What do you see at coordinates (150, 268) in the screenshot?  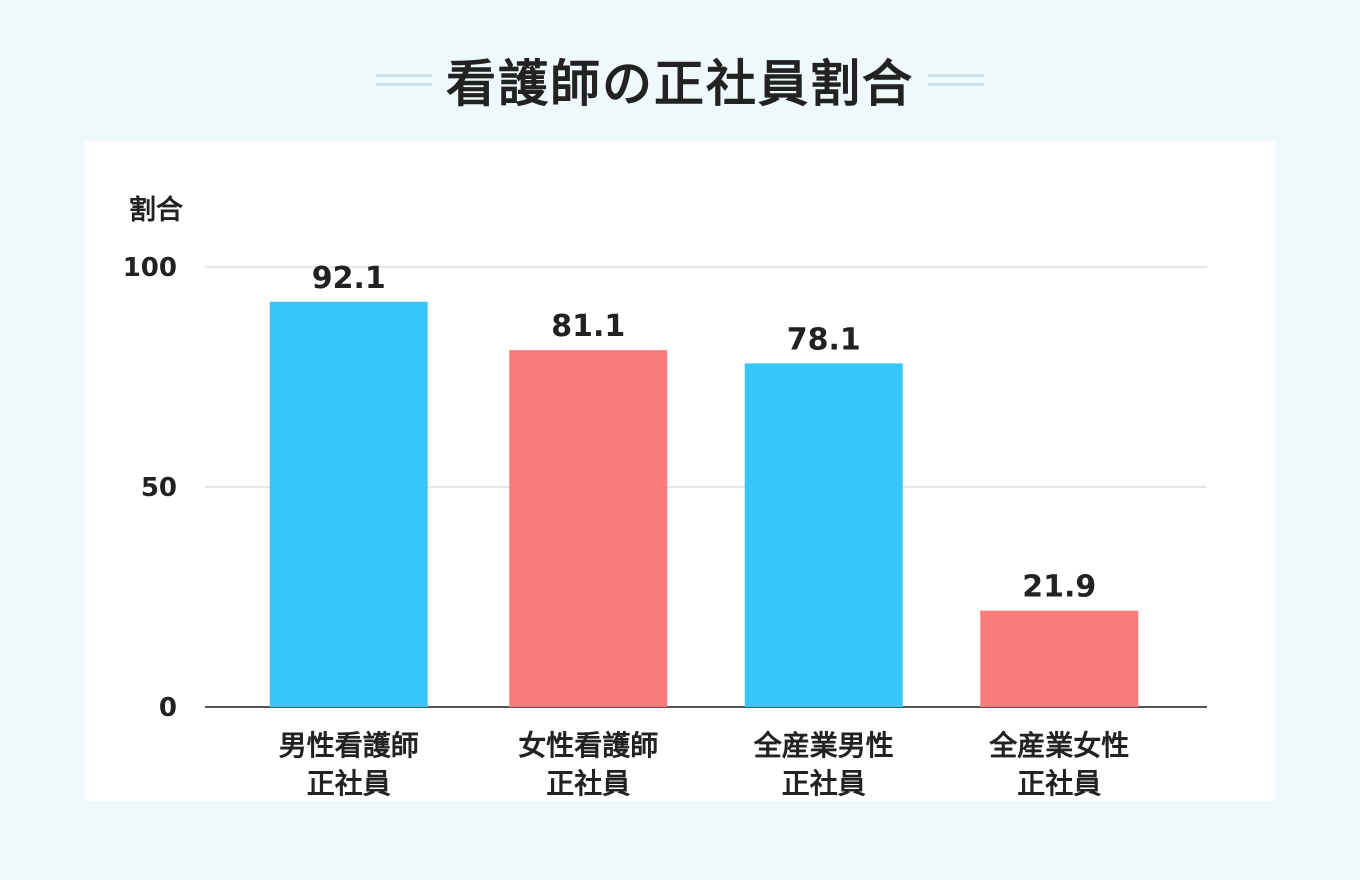 I see `y-tick-label: 100` at bounding box center [150, 268].